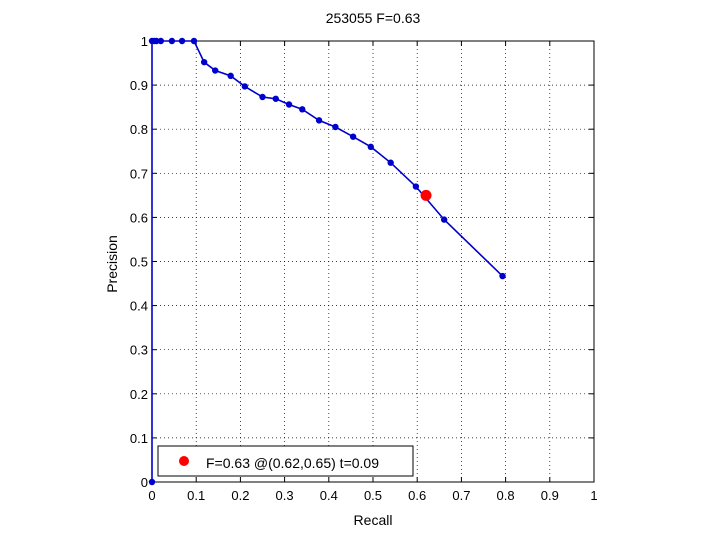  I want to click on y-tick-label: 0.6, so click(139, 217).